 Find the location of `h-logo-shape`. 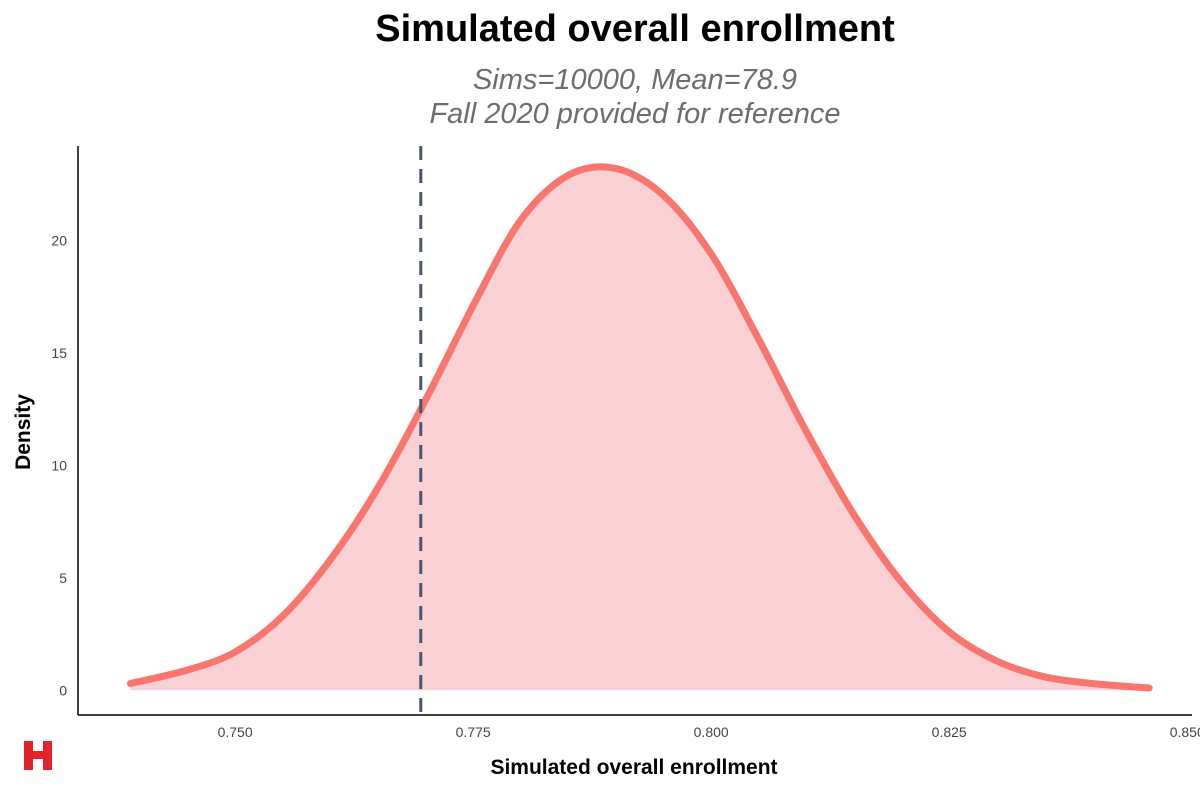

h-logo-shape is located at coordinates (38, 755).